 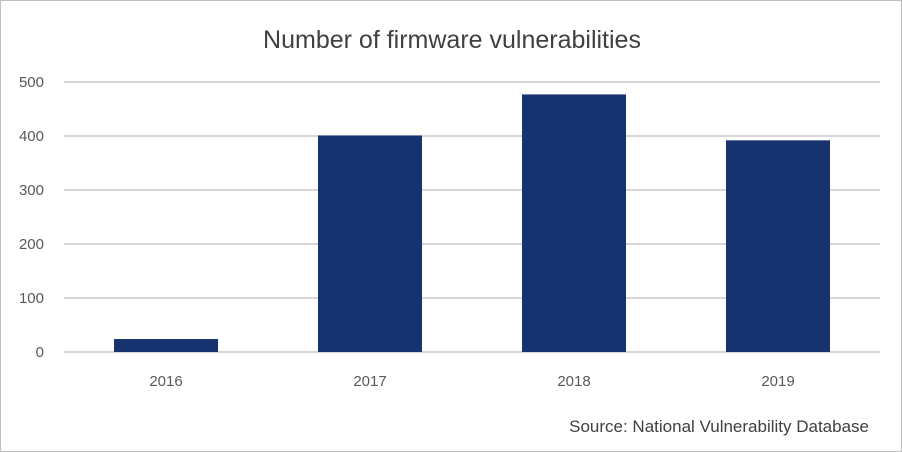 What do you see at coordinates (31, 298) in the screenshot?
I see `y-tick-label: 100` at bounding box center [31, 298].